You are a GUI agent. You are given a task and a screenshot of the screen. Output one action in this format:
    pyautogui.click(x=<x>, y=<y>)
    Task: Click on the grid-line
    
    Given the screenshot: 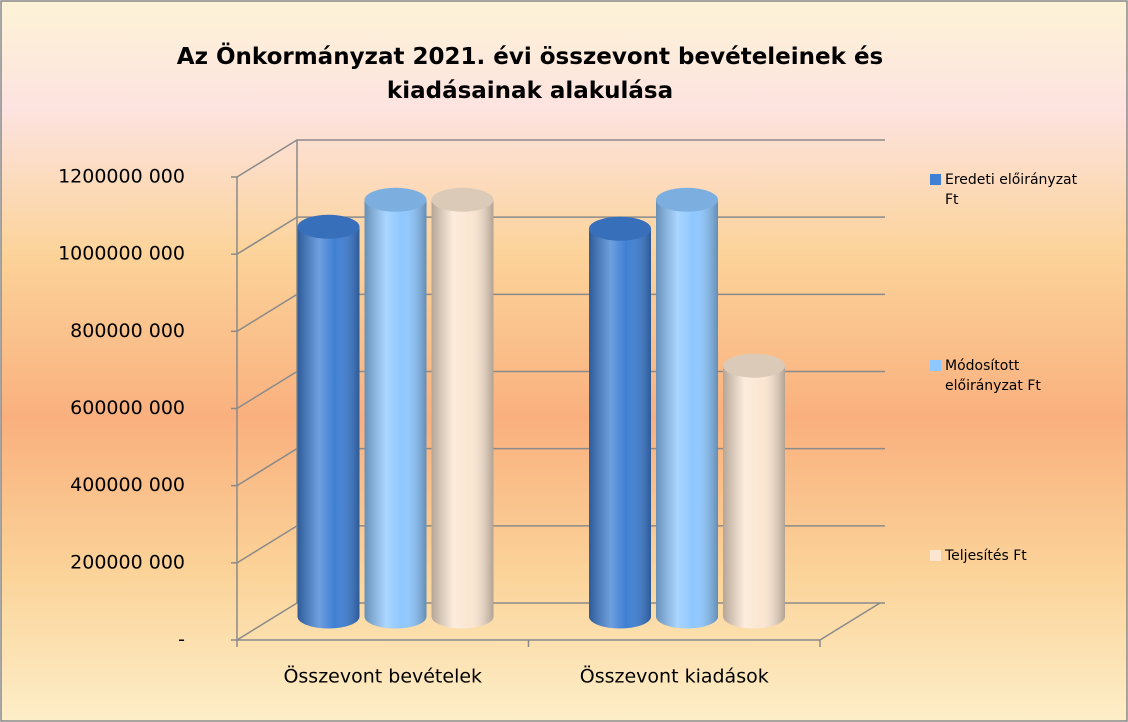 What is the action you would take?
    pyautogui.click(x=560, y=158)
    